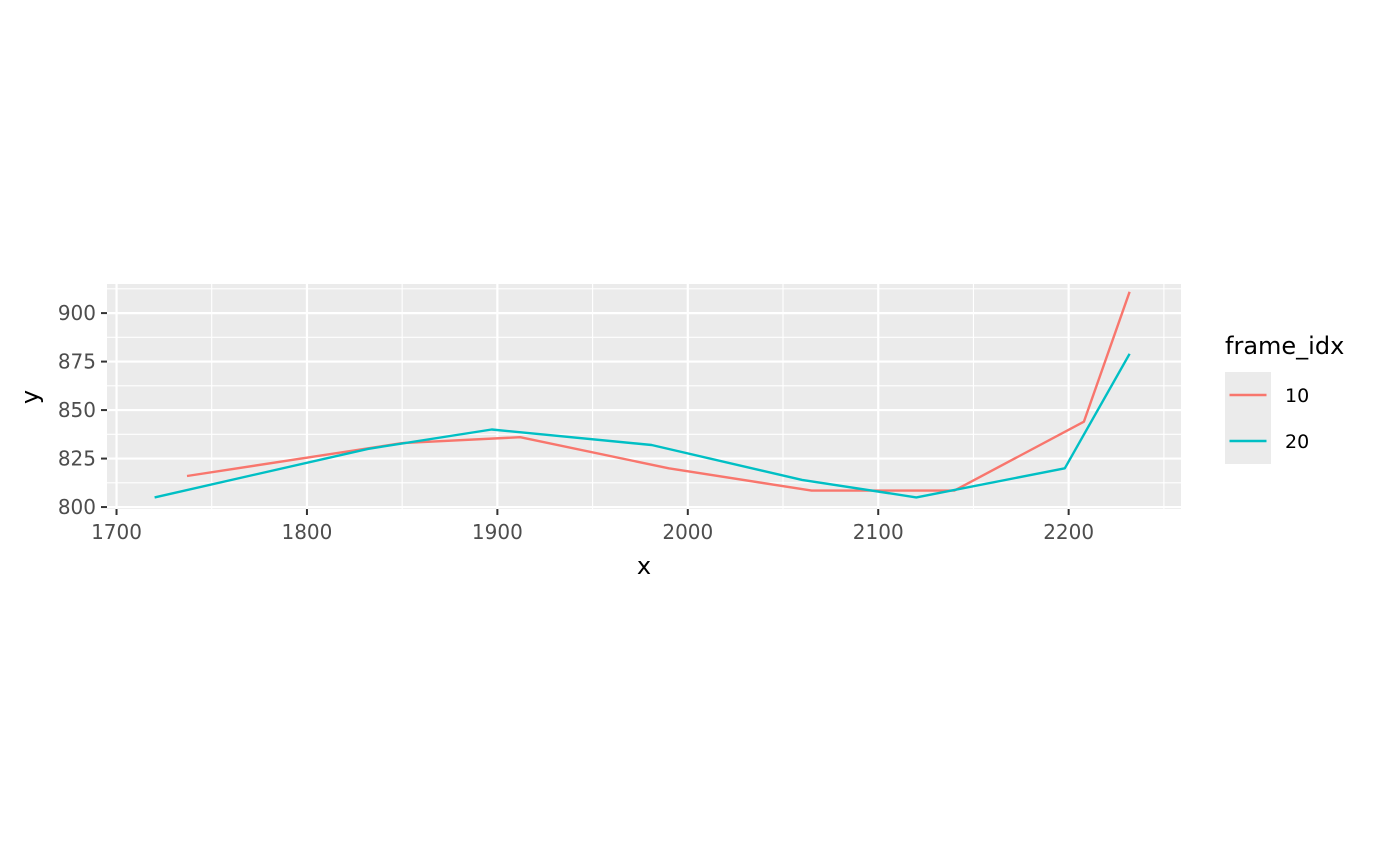 The image size is (1400, 865). I want to click on y-tick-label: 850, so click(77, 410).